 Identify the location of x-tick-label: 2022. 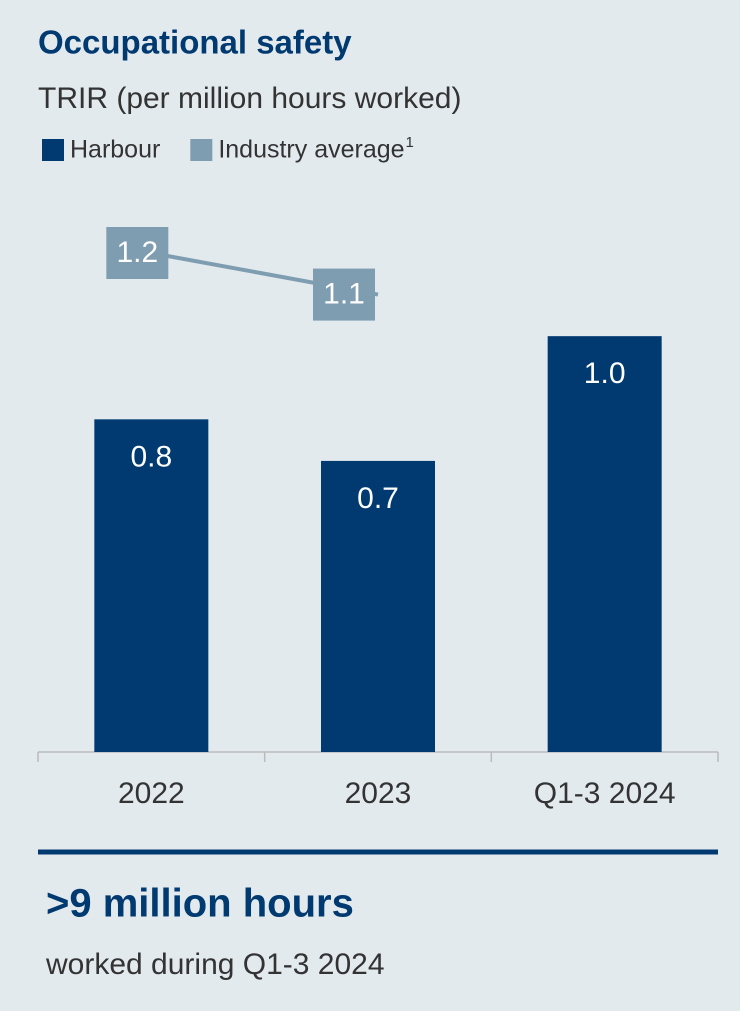
(151, 793).